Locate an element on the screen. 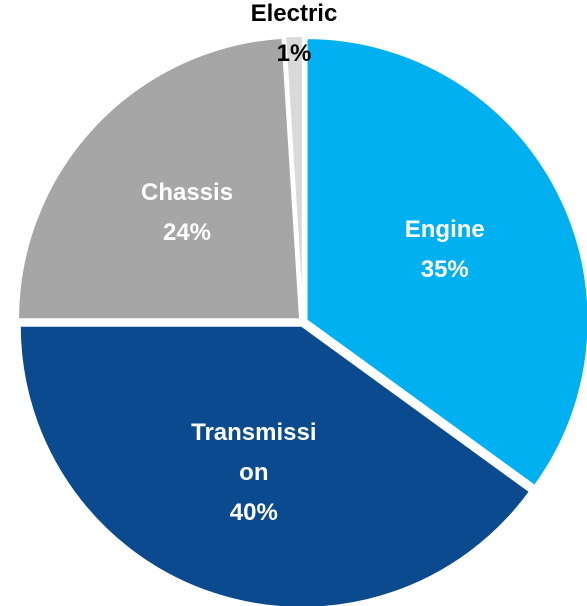  value-label: 35% is located at coordinates (444, 269).